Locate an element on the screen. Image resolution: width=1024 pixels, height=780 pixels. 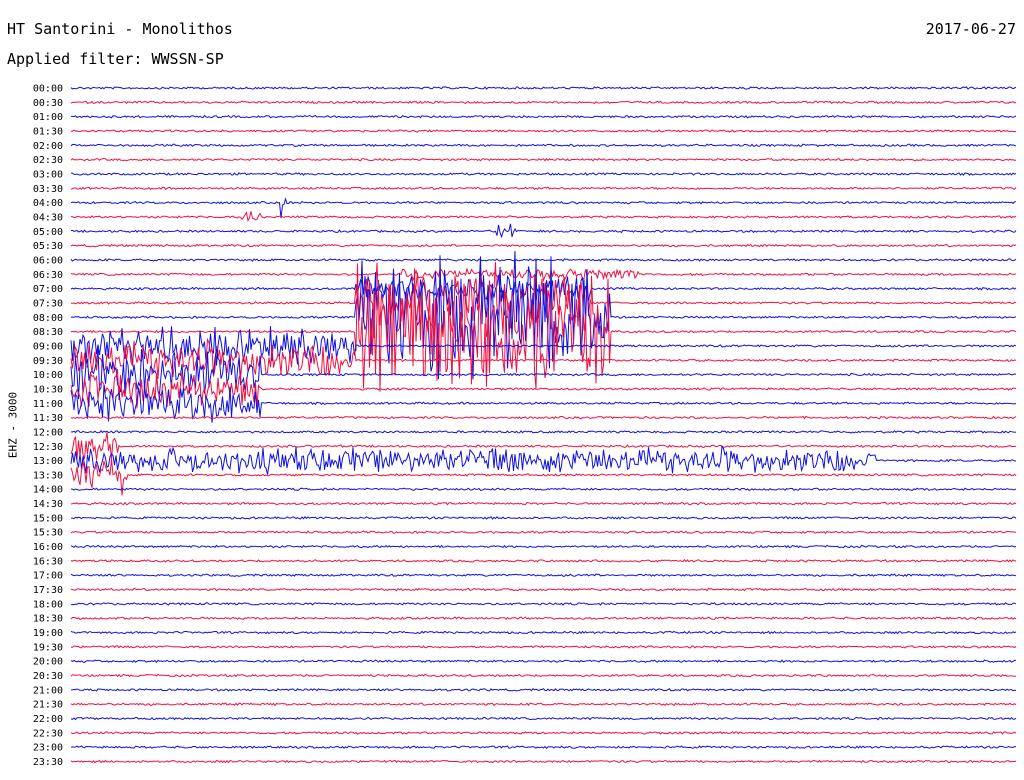
tick-label: 01:30 is located at coordinates (48, 132).